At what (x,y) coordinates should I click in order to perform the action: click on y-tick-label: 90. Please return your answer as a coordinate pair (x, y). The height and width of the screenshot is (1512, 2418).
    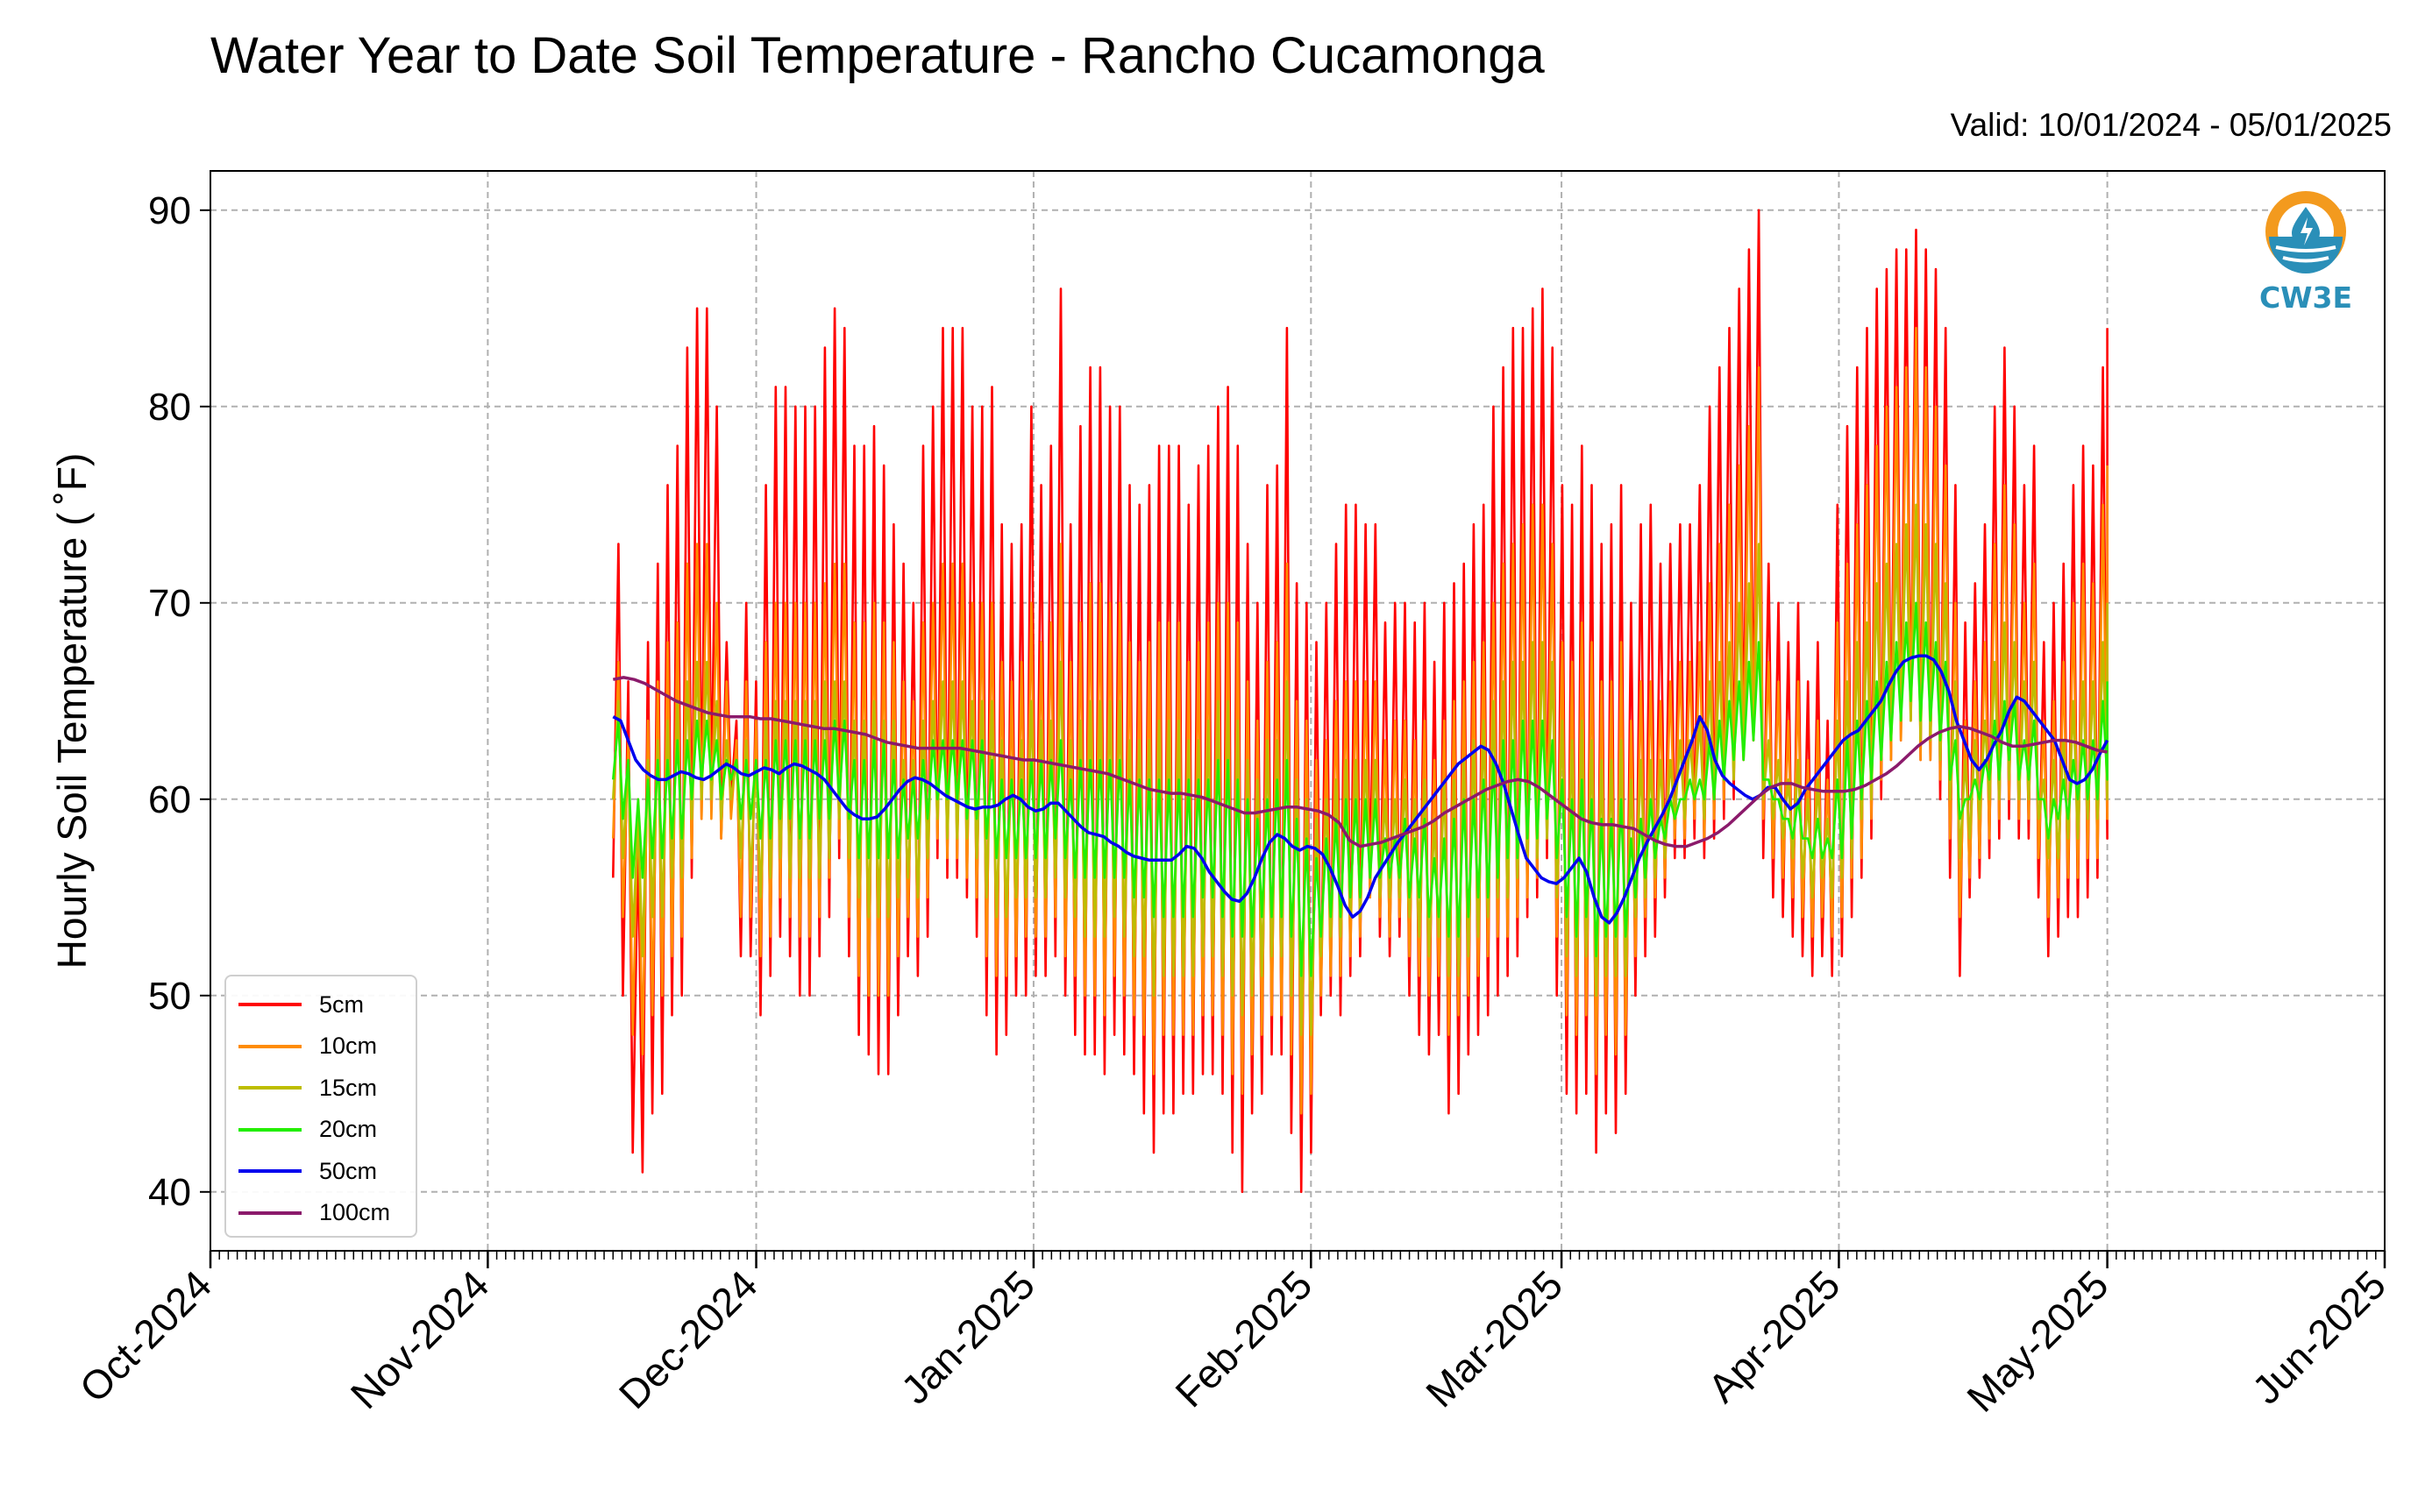
    Looking at the image, I should click on (169, 210).